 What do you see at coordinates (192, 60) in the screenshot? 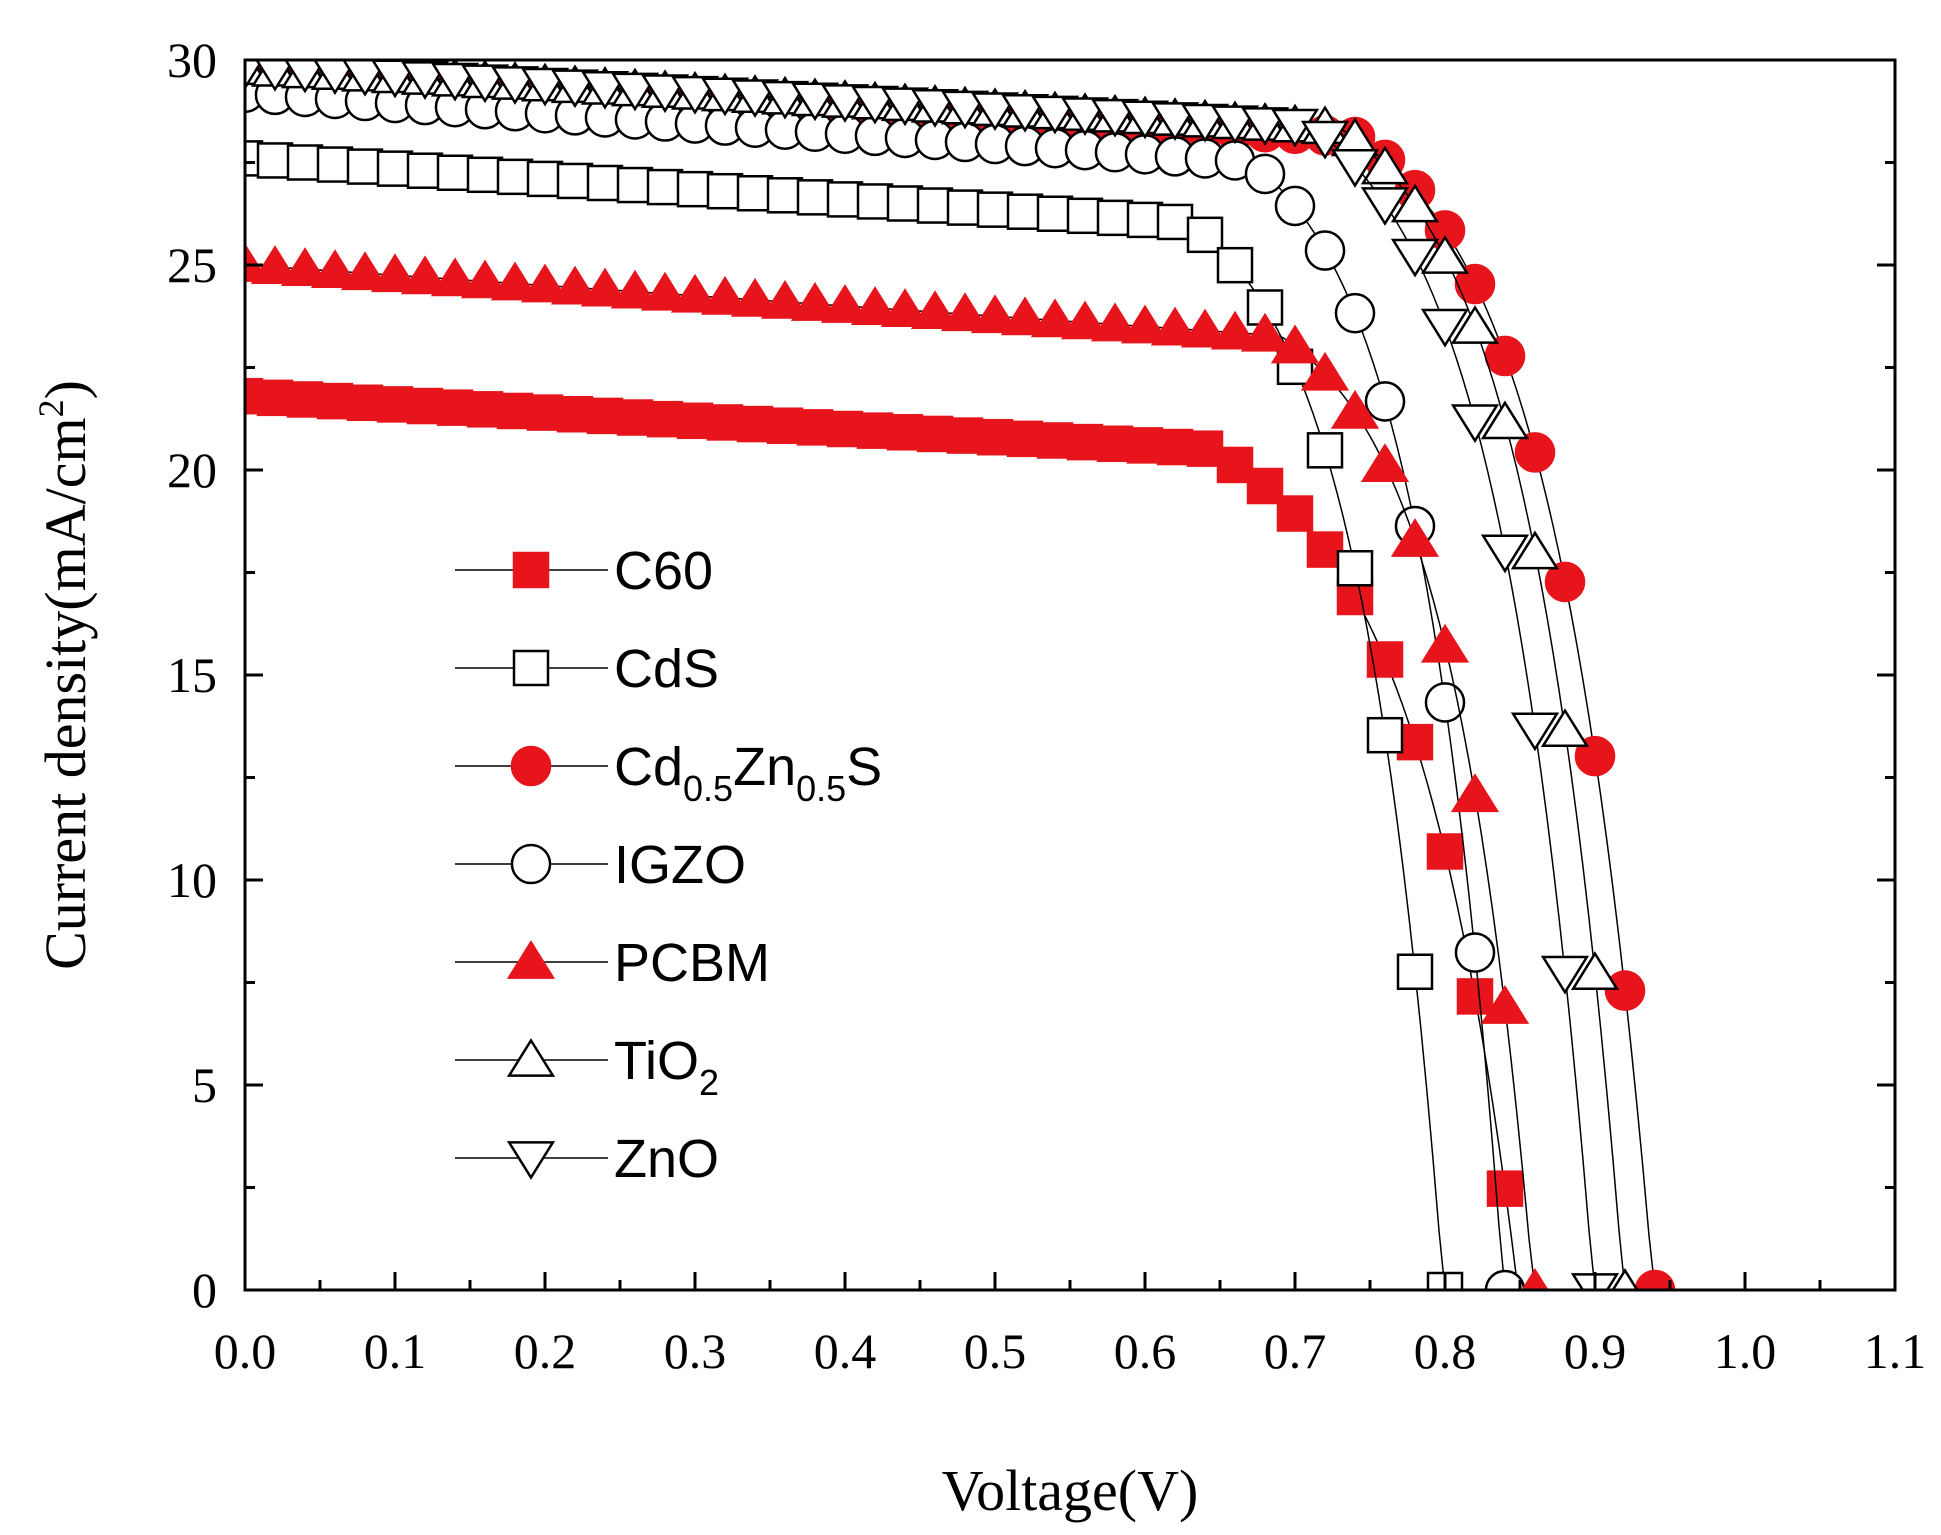
I see `y-tick-label: 30` at bounding box center [192, 60].